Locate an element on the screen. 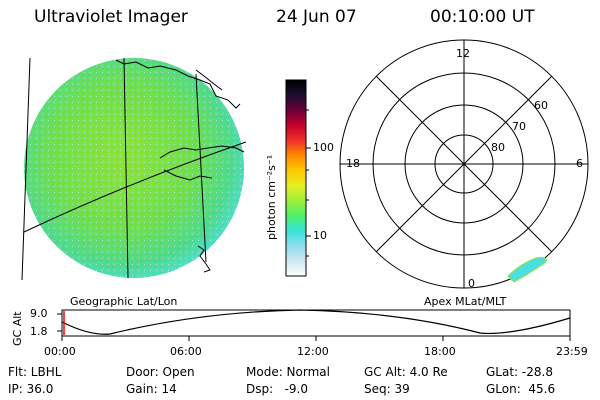  gc-xtick-0600: 06:00 is located at coordinates (186, 351).